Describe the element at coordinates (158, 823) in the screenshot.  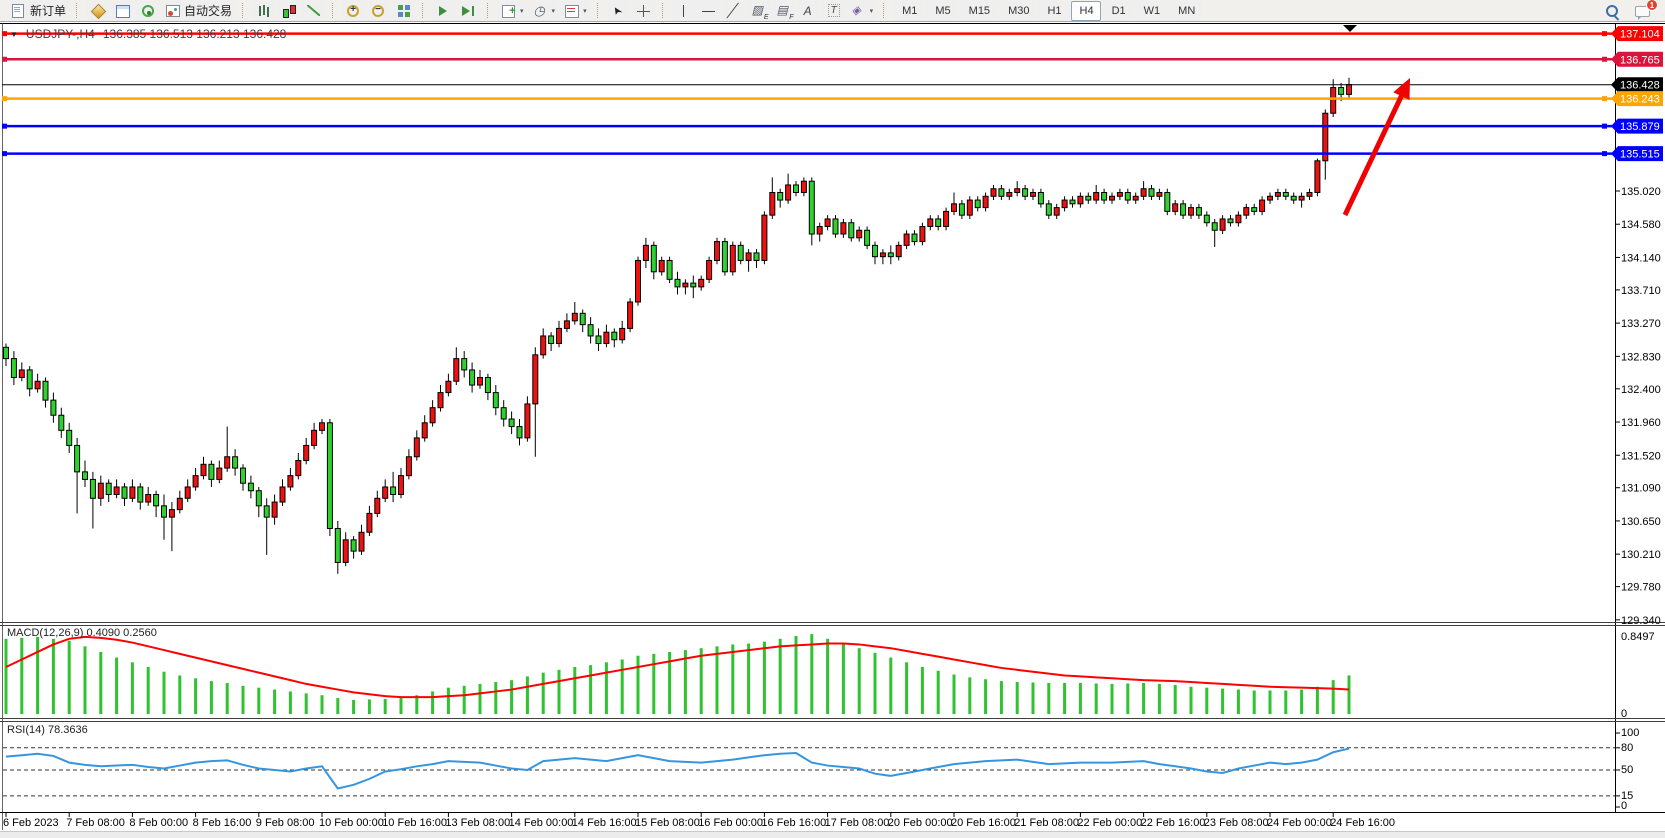
I see `svg-text: 8 Feb 00:00` at that location.